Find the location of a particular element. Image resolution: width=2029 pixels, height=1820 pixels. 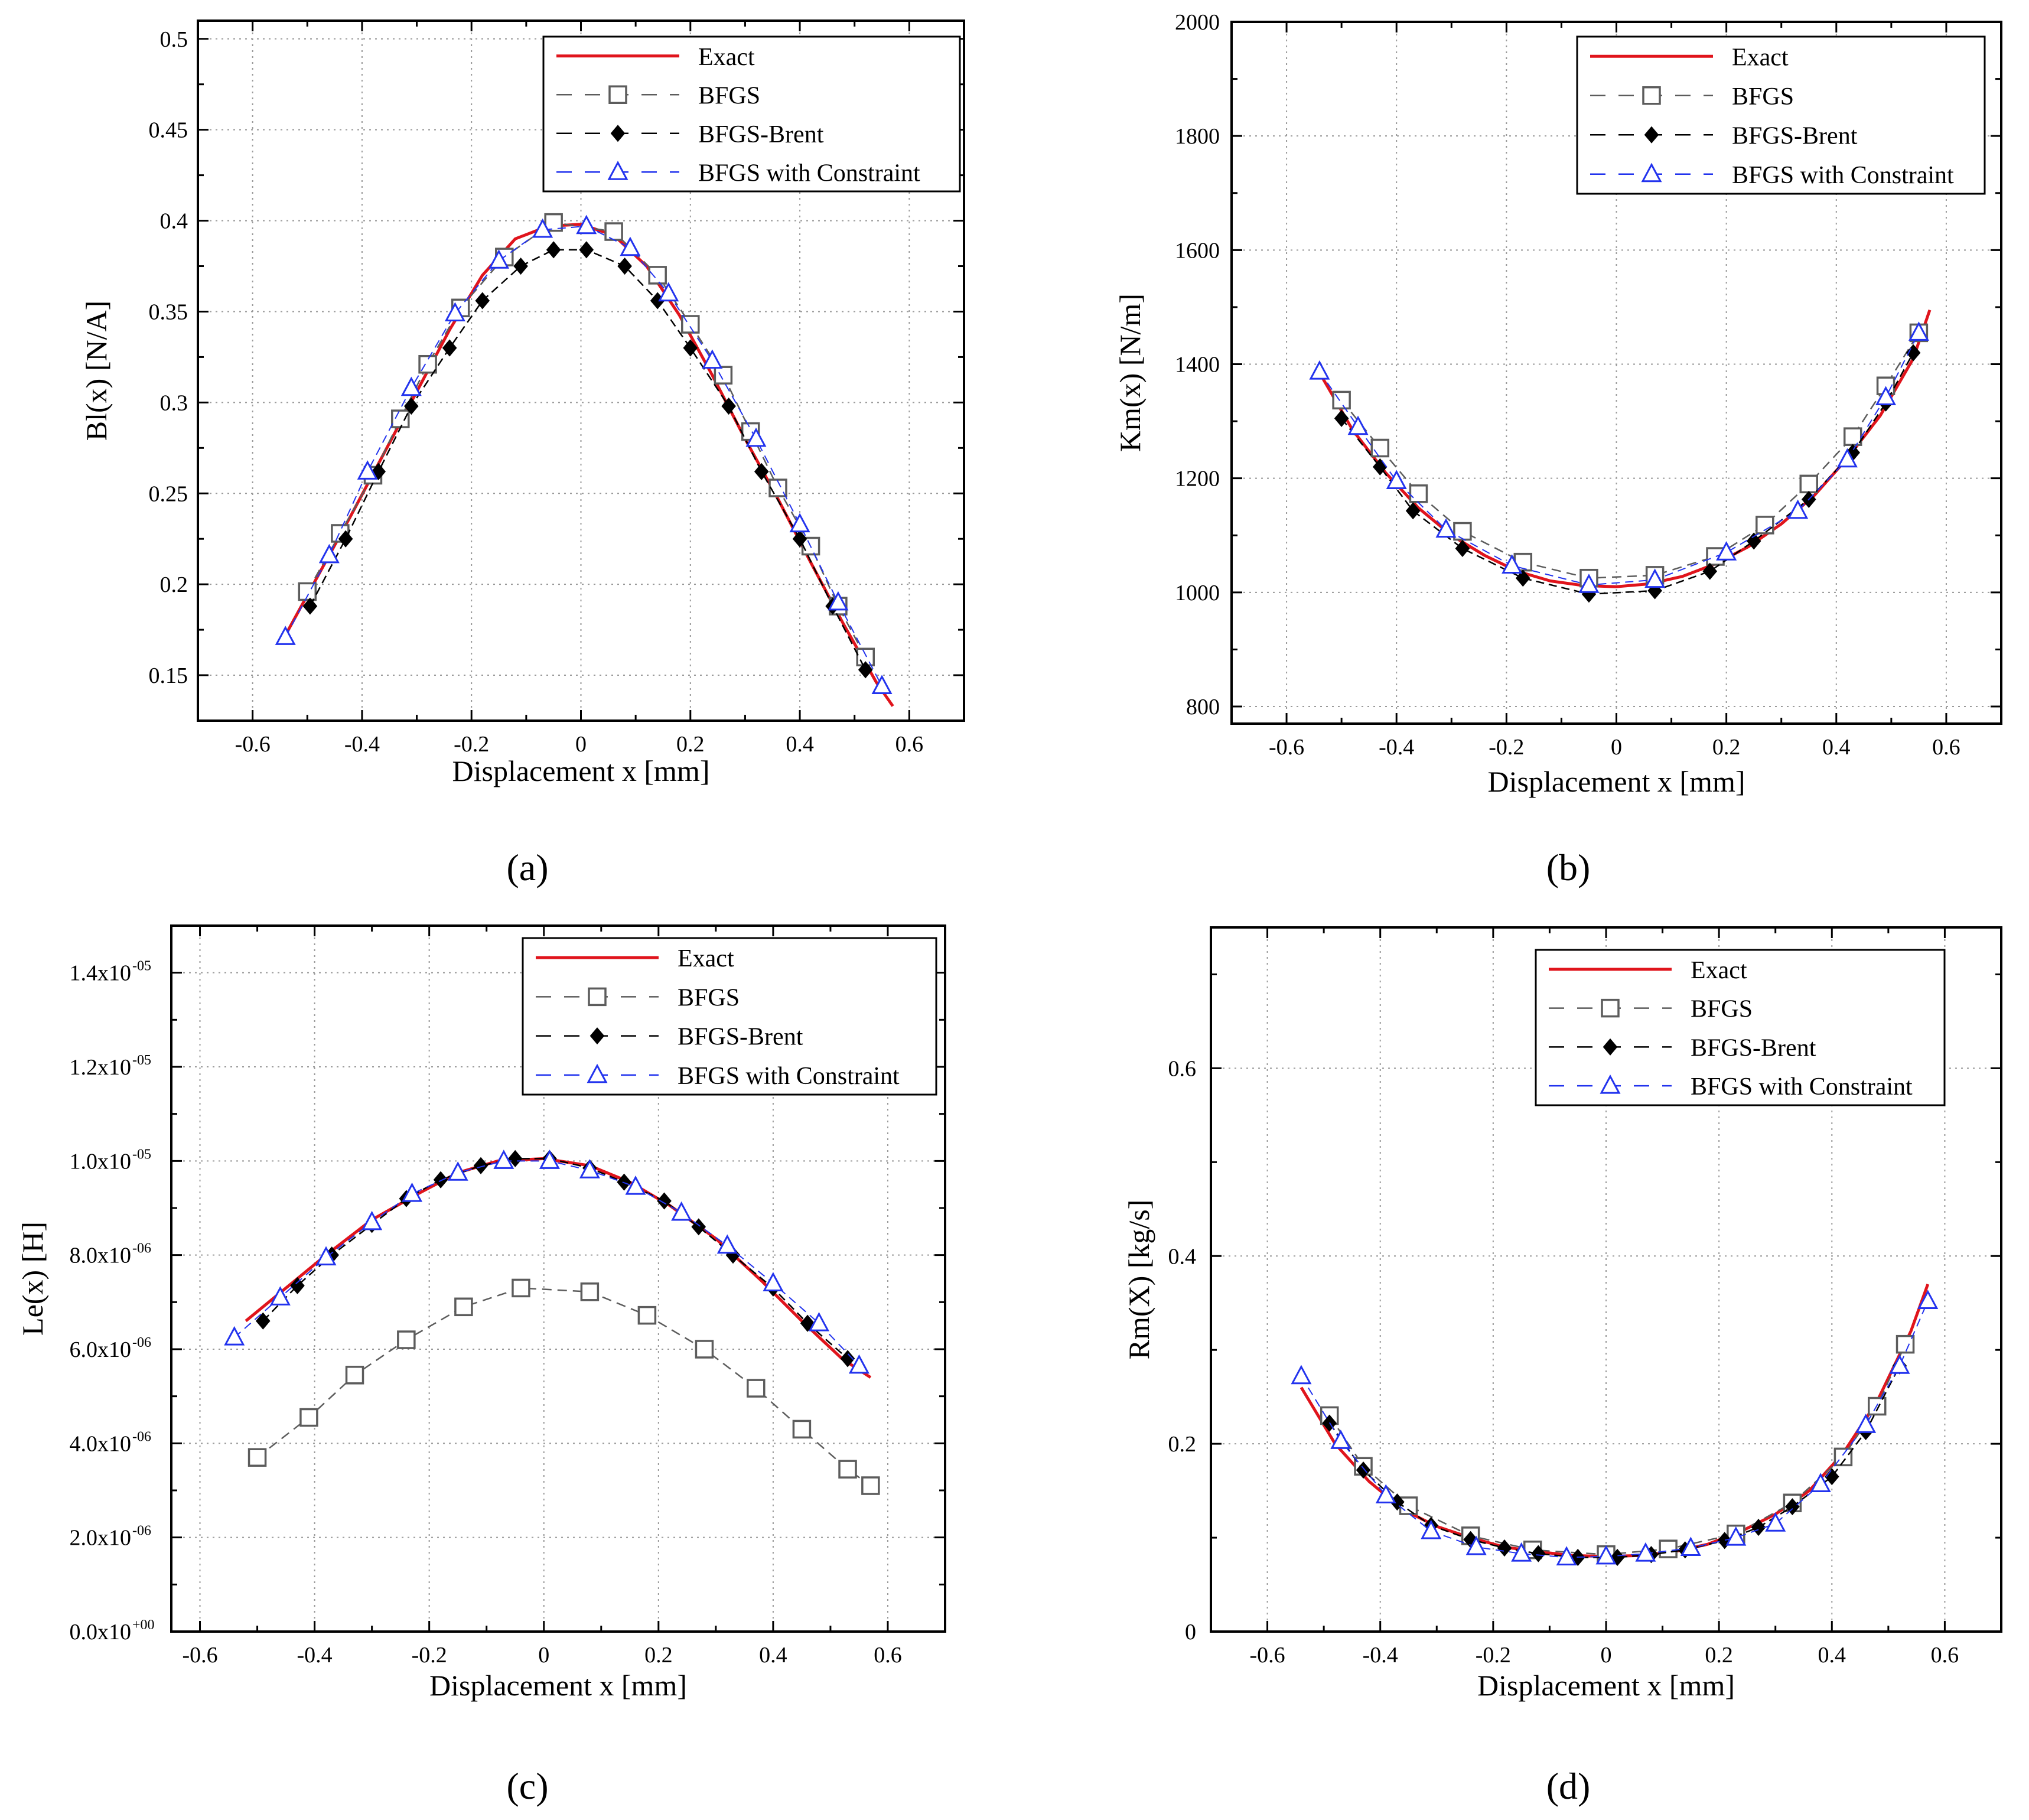

plot-frame is located at coordinates (558, 1278).